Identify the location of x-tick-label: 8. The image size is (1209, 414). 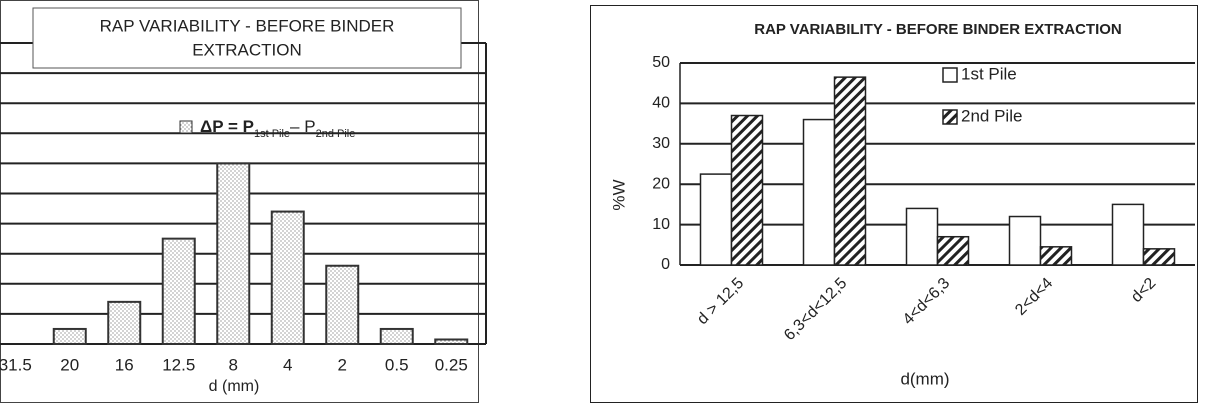
(233, 364).